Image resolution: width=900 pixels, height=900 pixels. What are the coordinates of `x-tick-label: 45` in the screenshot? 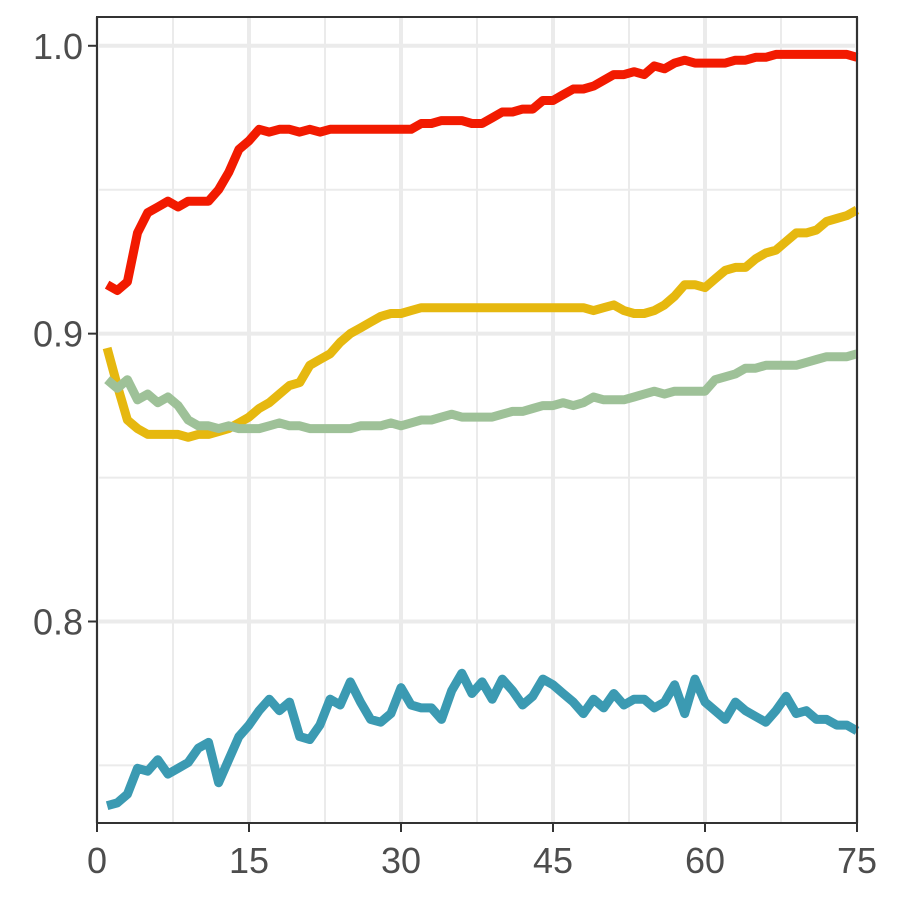 It's located at (553, 860).